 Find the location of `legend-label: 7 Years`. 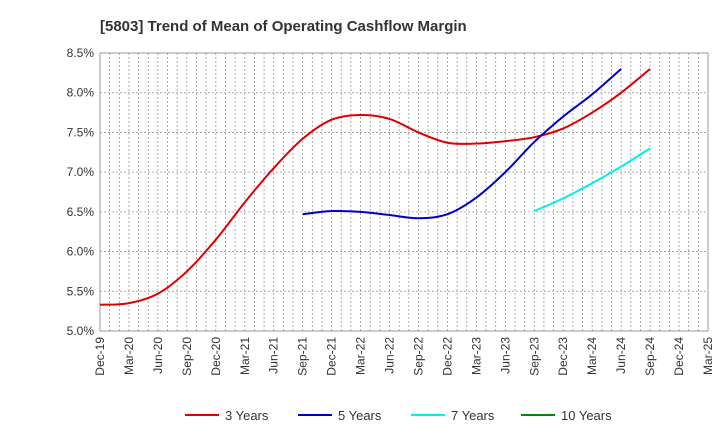

legend-label: 7 Years is located at coordinates (473, 415).